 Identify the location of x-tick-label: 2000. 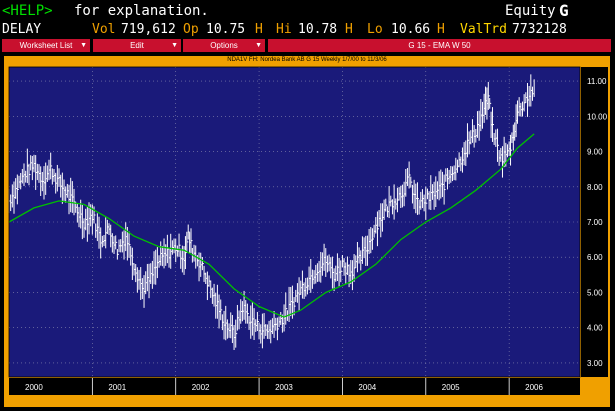
(34, 387).